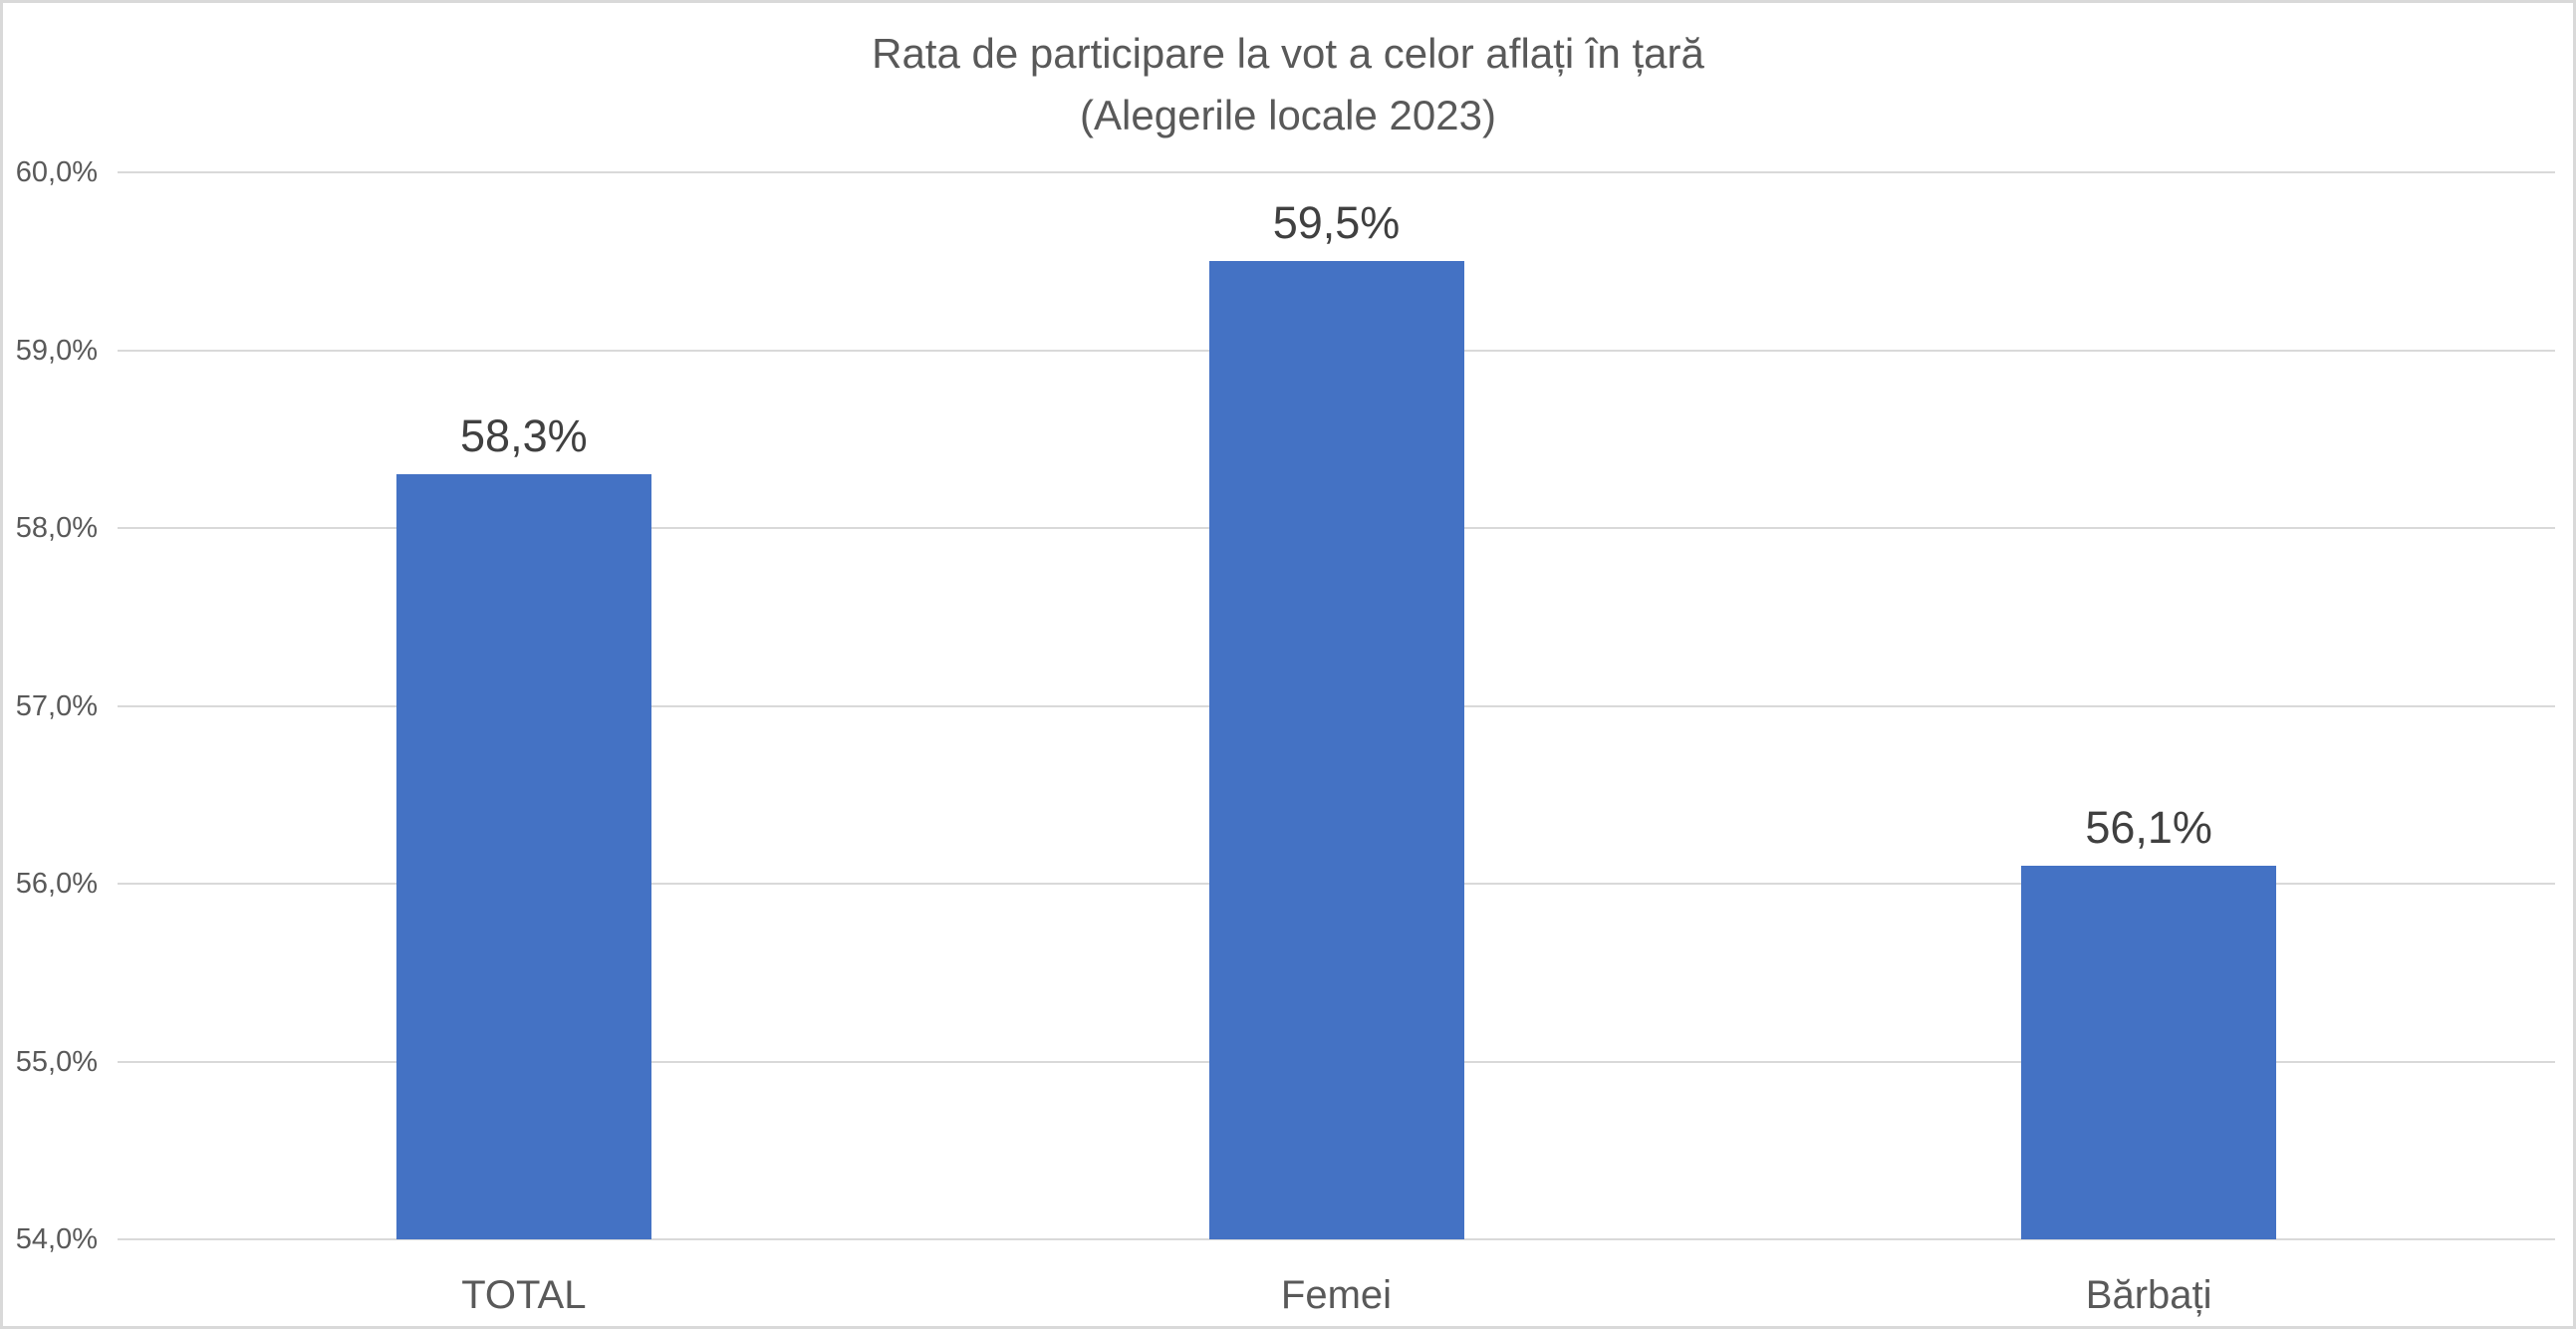 This screenshot has width=2576, height=1329. I want to click on x-axis-category-label: Bărbați, so click(2148, 1295).